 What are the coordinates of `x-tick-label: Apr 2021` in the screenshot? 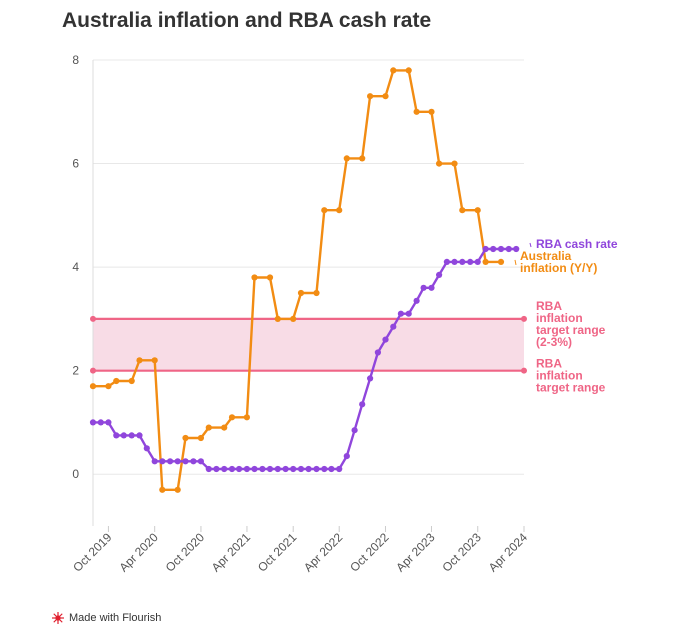 It's located at (231, 552).